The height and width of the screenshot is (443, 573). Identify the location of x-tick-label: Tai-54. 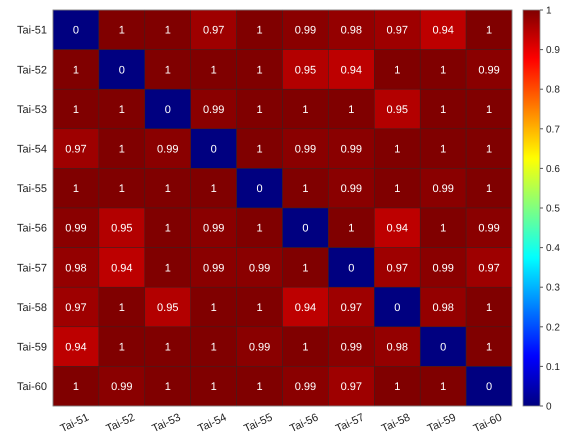
(212, 424).